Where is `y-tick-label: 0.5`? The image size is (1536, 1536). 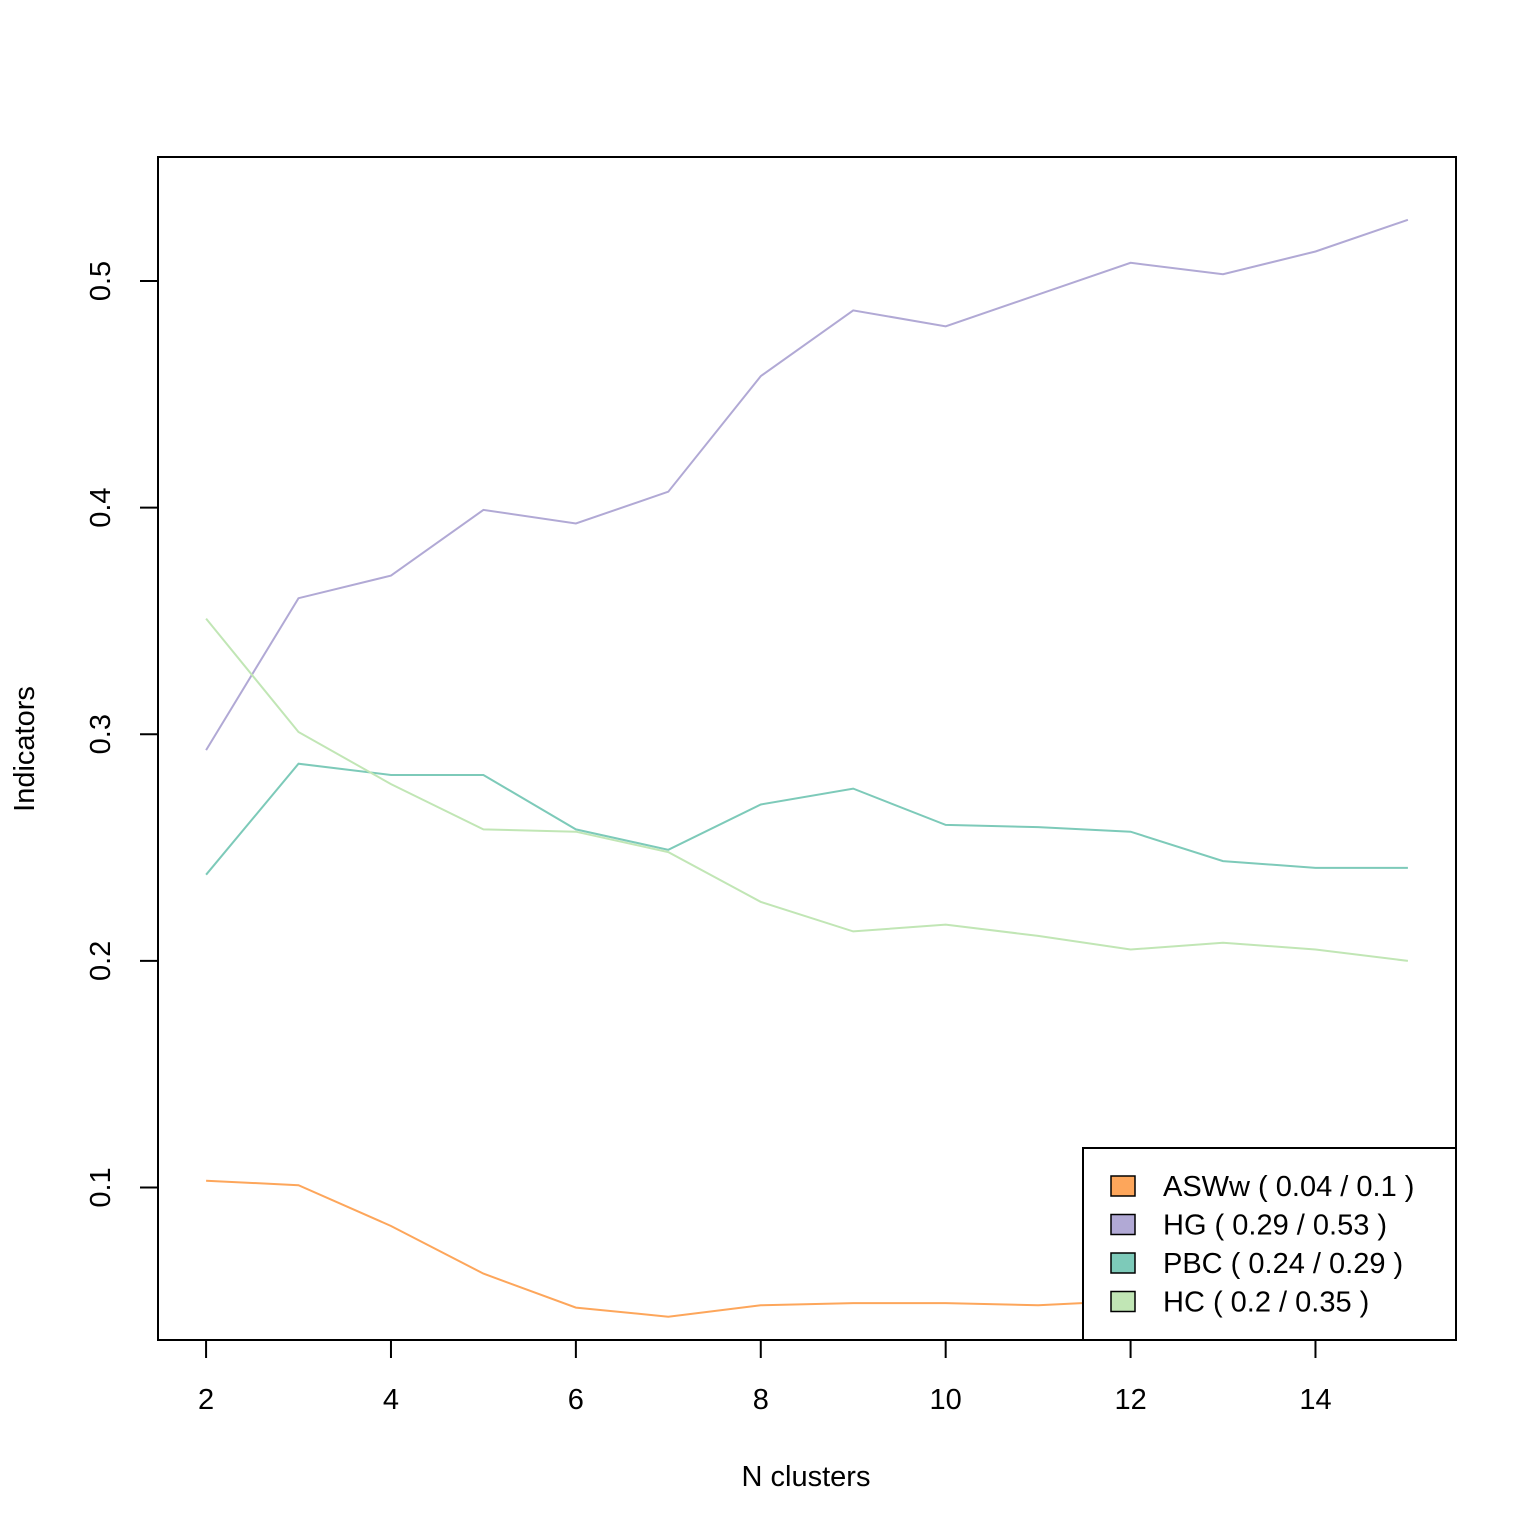 y-tick-label: 0.5 is located at coordinates (101, 281).